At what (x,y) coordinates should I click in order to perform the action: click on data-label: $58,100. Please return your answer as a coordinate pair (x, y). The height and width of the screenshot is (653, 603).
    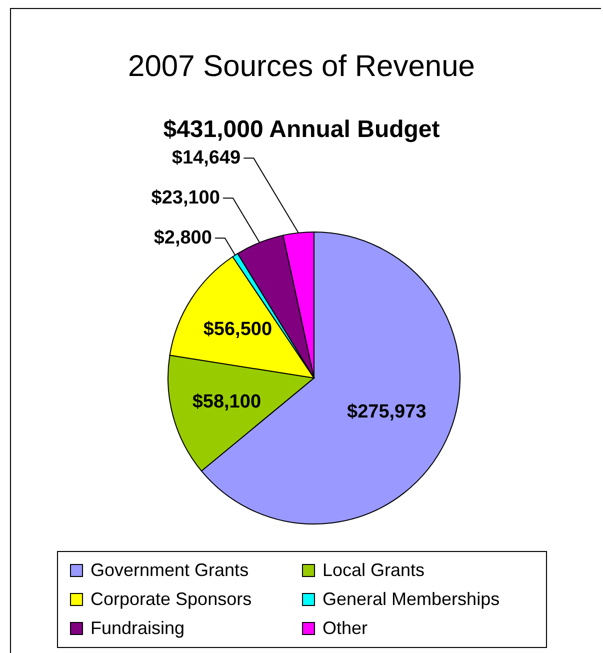
    Looking at the image, I should click on (227, 401).